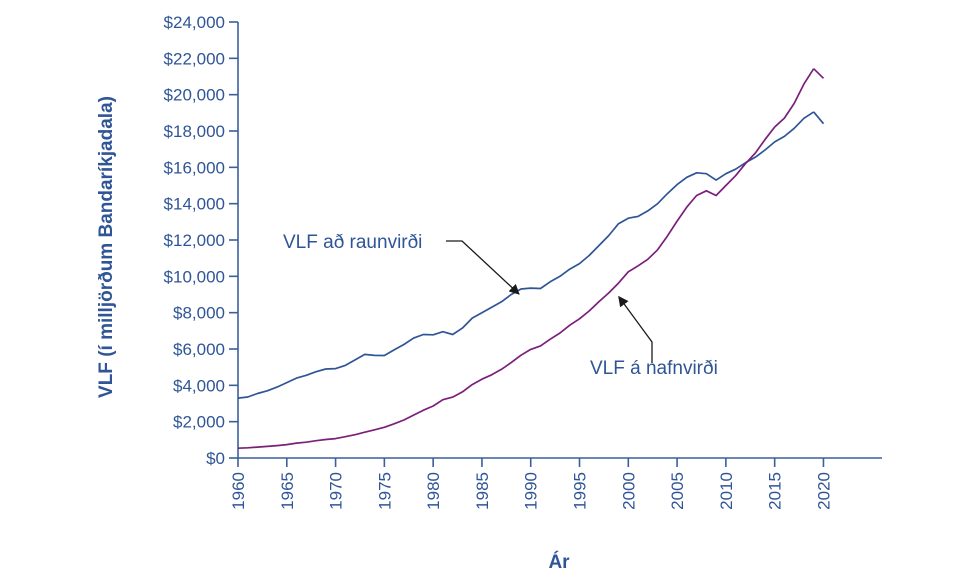  What do you see at coordinates (628, 491) in the screenshot?
I see `x-tick-label: 2000` at bounding box center [628, 491].